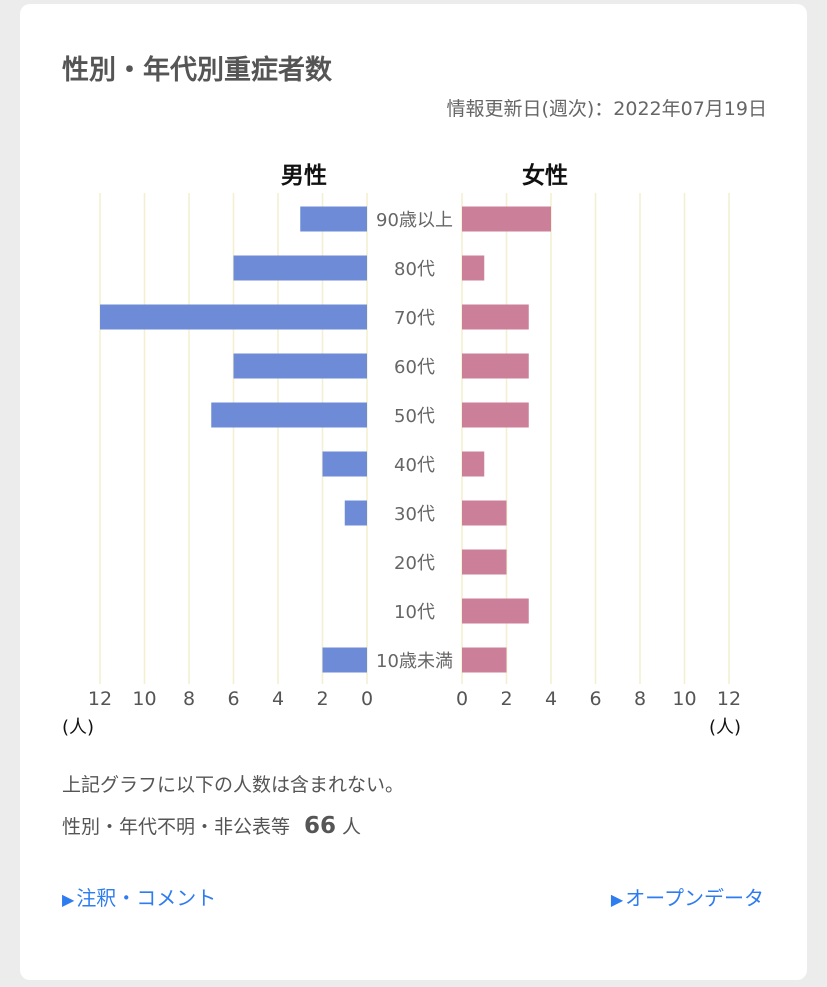 Image resolution: width=827 pixels, height=987 pixels. What do you see at coordinates (414, 563) in the screenshot?
I see `category-label: 20代` at bounding box center [414, 563].